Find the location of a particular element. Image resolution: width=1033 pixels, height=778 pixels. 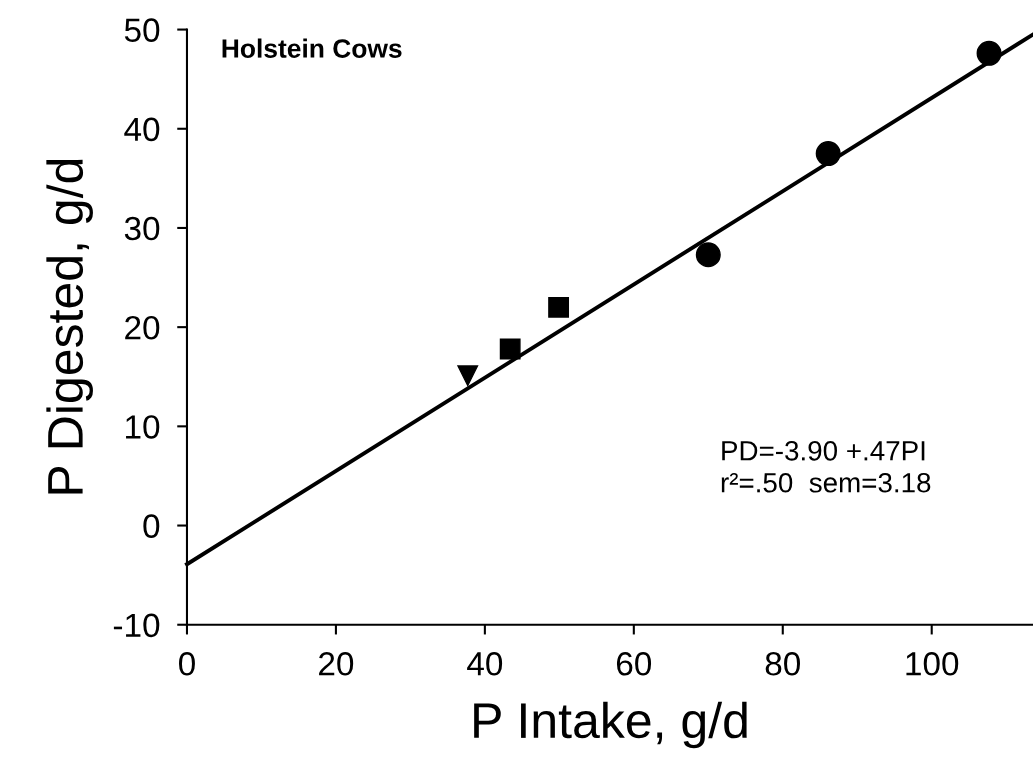

y-tick-label: 0 is located at coordinates (151, 526).